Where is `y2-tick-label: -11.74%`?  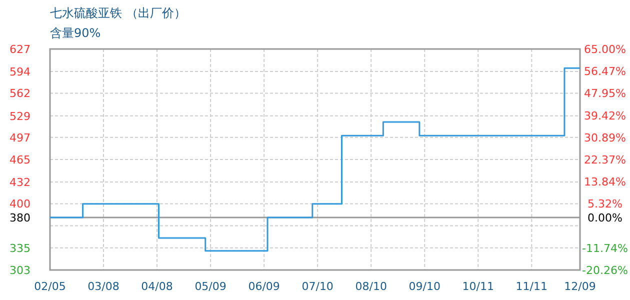
y2-tick-label: -11.74% is located at coordinates (605, 248).